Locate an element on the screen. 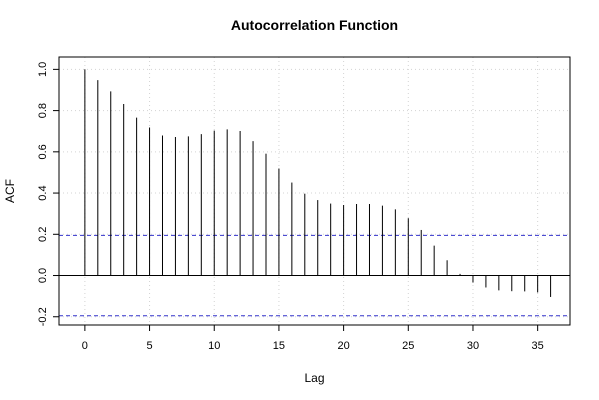 The image size is (599, 400). y-tick-label: 1.0 is located at coordinates (43, 69).